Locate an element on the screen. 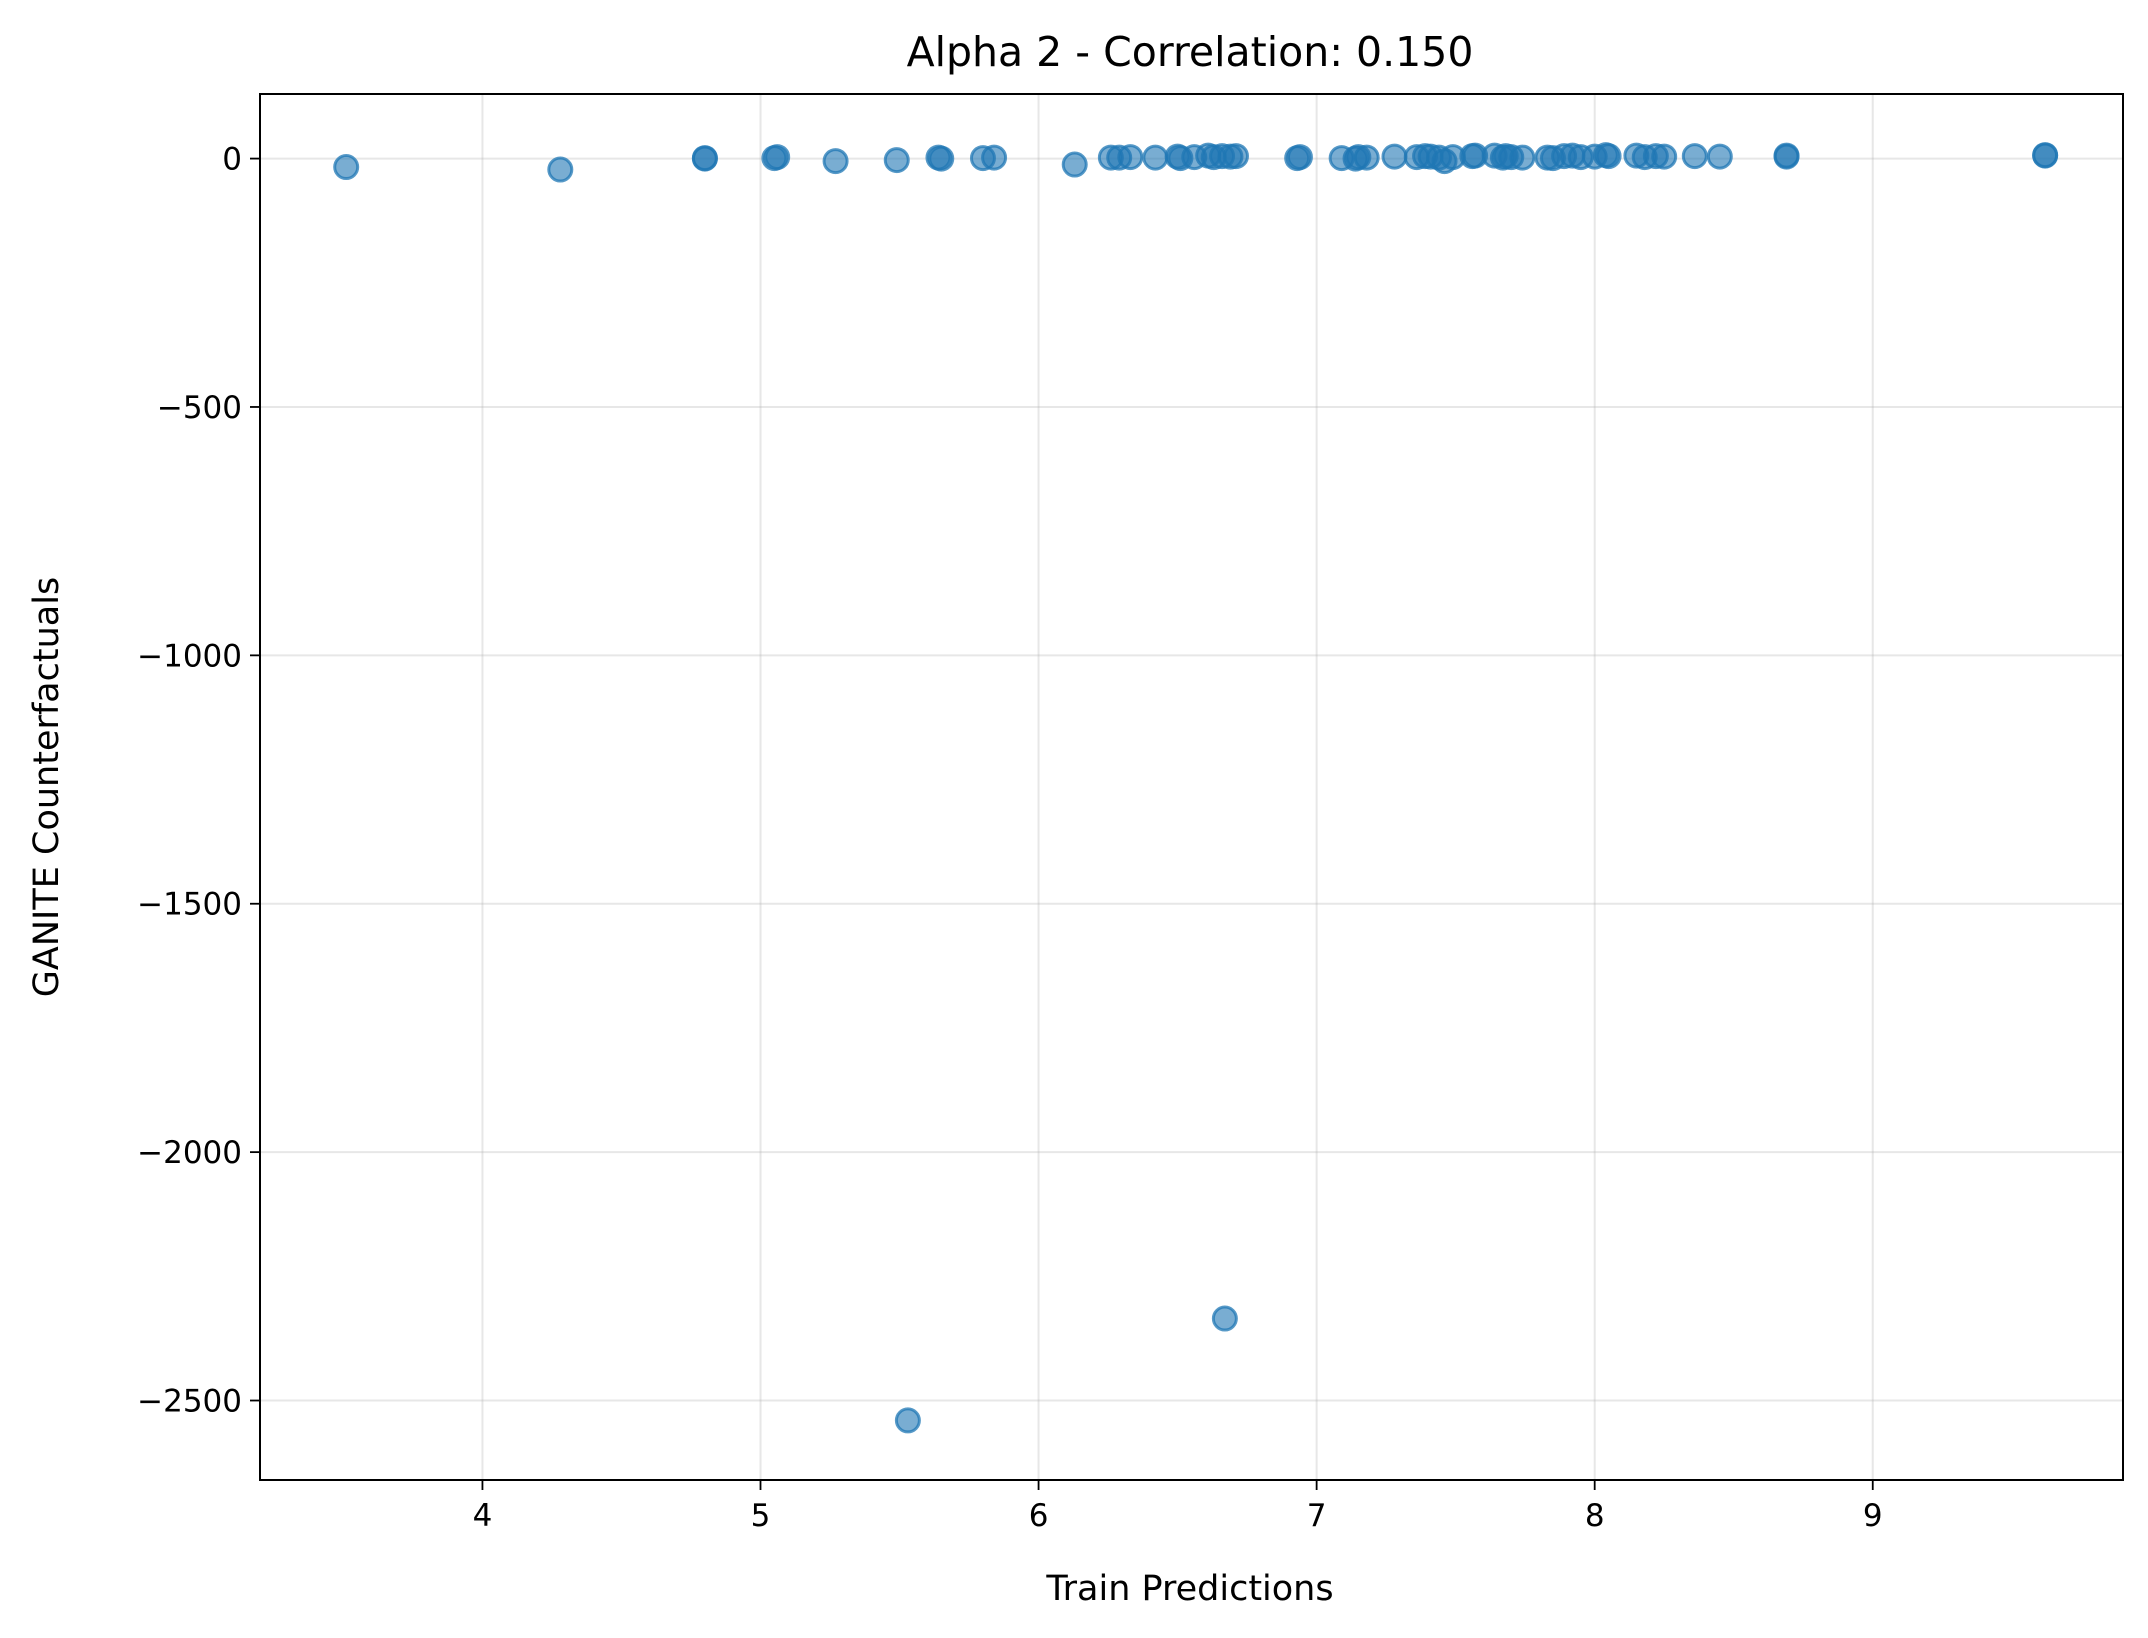 Image resolution: width=2148 pixels, height=1638 pixels. x-axis-label: Train Predictions is located at coordinates (1189, 1589).